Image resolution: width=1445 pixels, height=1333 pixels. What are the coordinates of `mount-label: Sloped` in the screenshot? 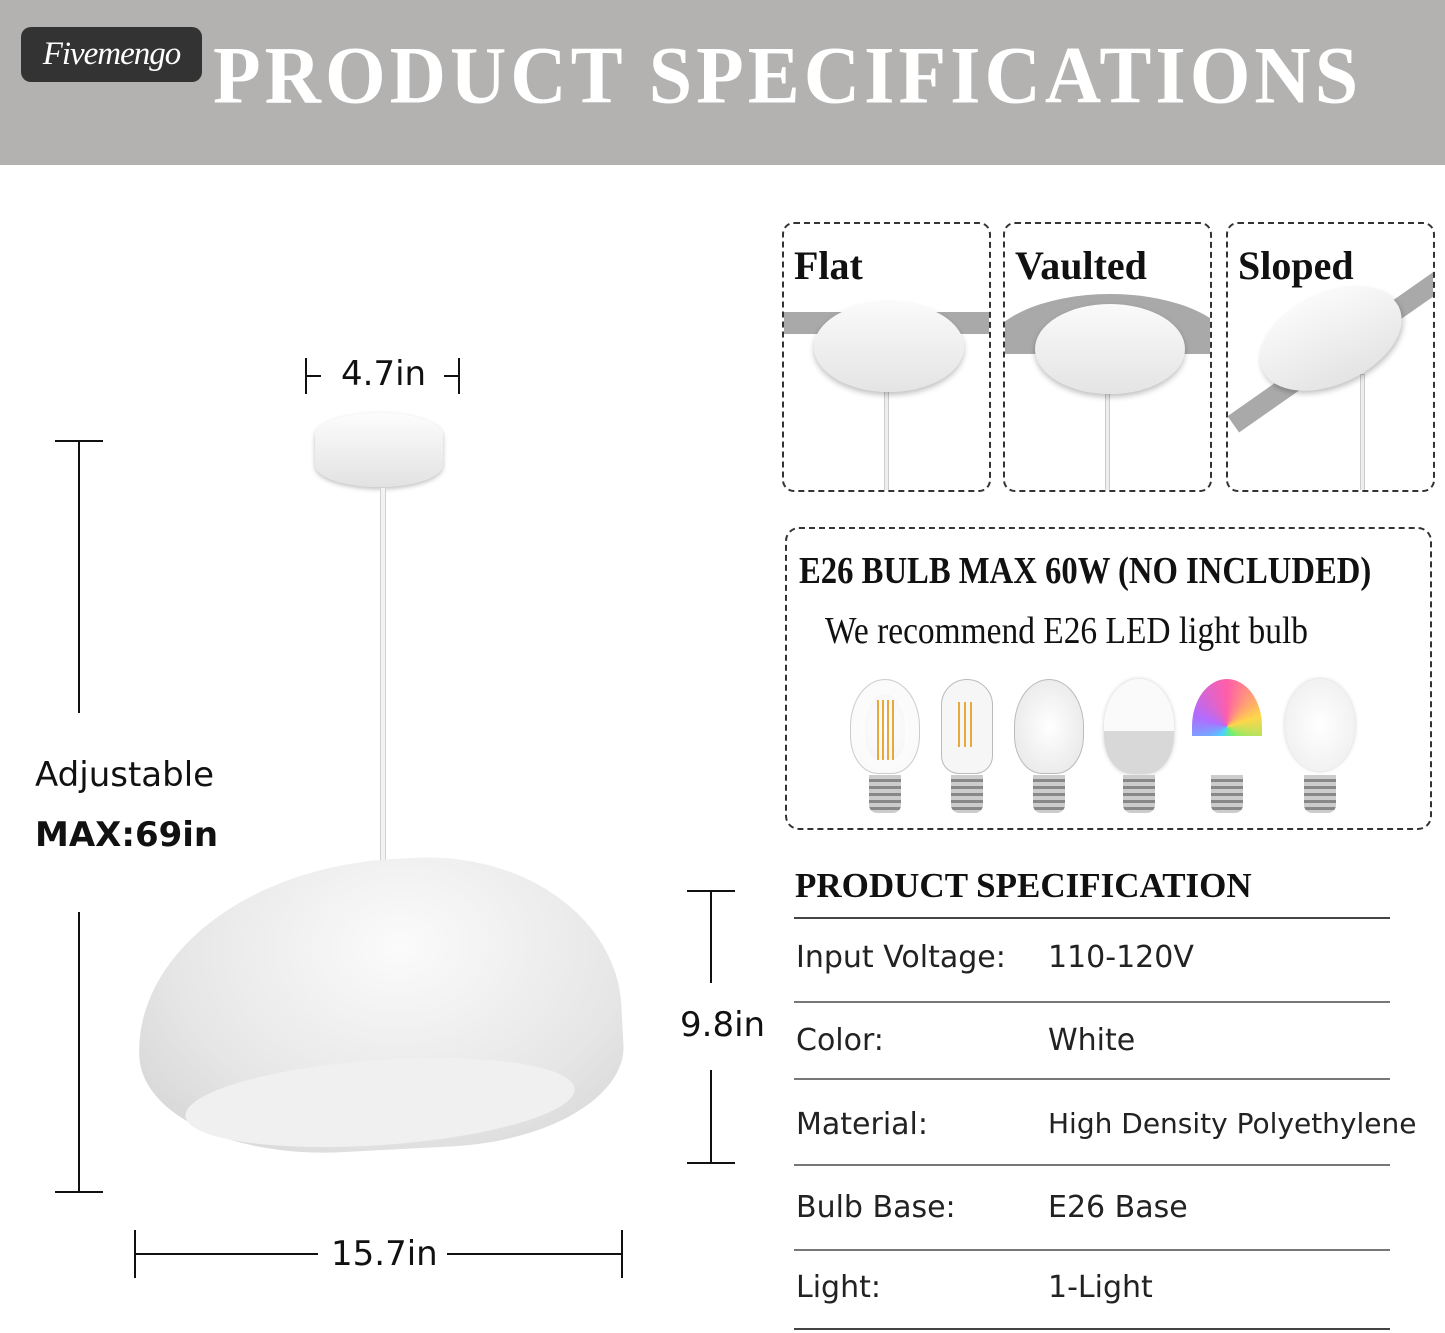 It's located at (1296, 265).